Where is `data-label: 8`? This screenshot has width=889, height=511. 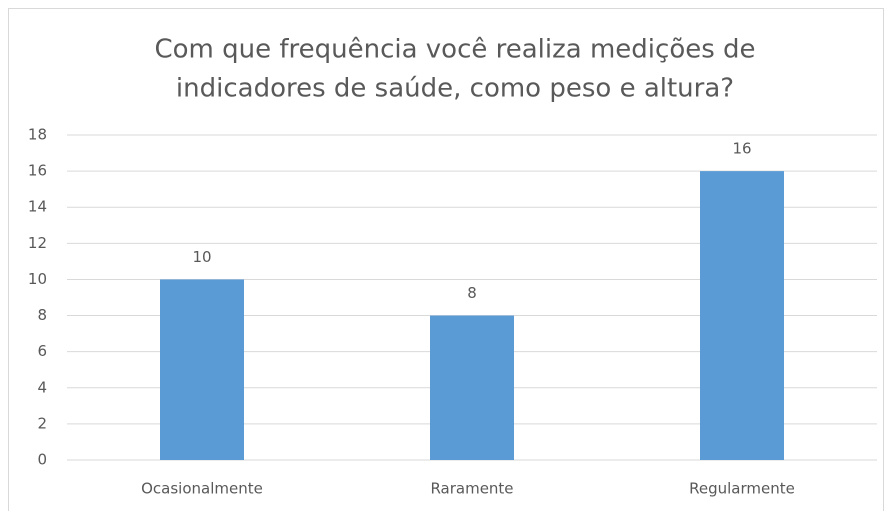 data-label: 8 is located at coordinates (472, 293).